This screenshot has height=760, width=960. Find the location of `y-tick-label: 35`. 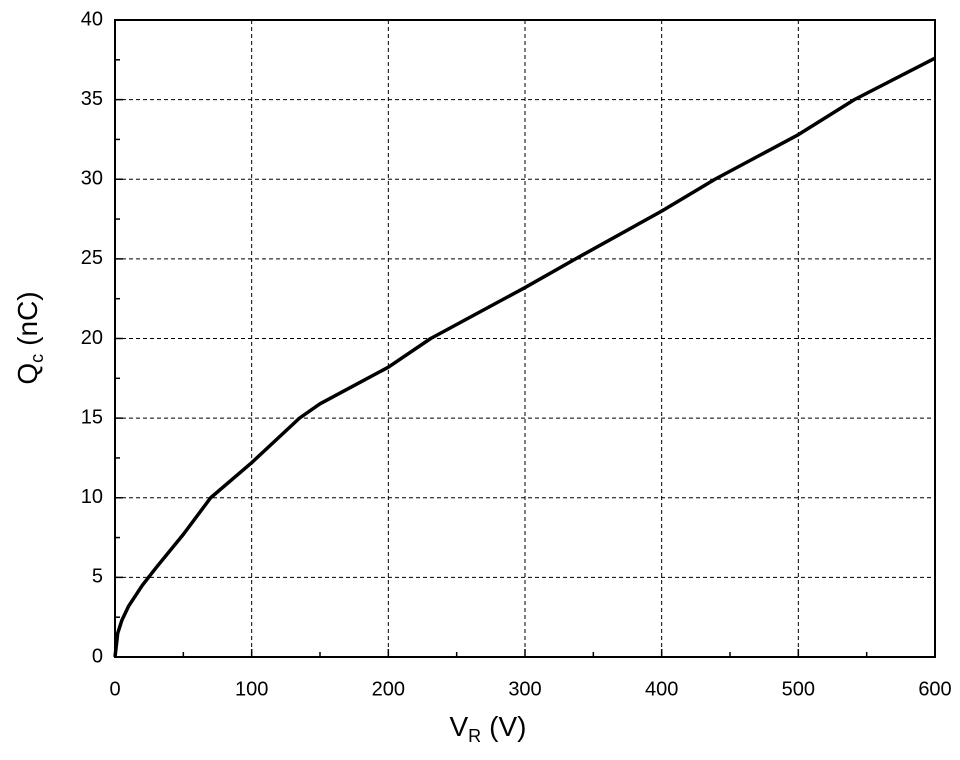

y-tick-label: 35 is located at coordinates (92, 99).